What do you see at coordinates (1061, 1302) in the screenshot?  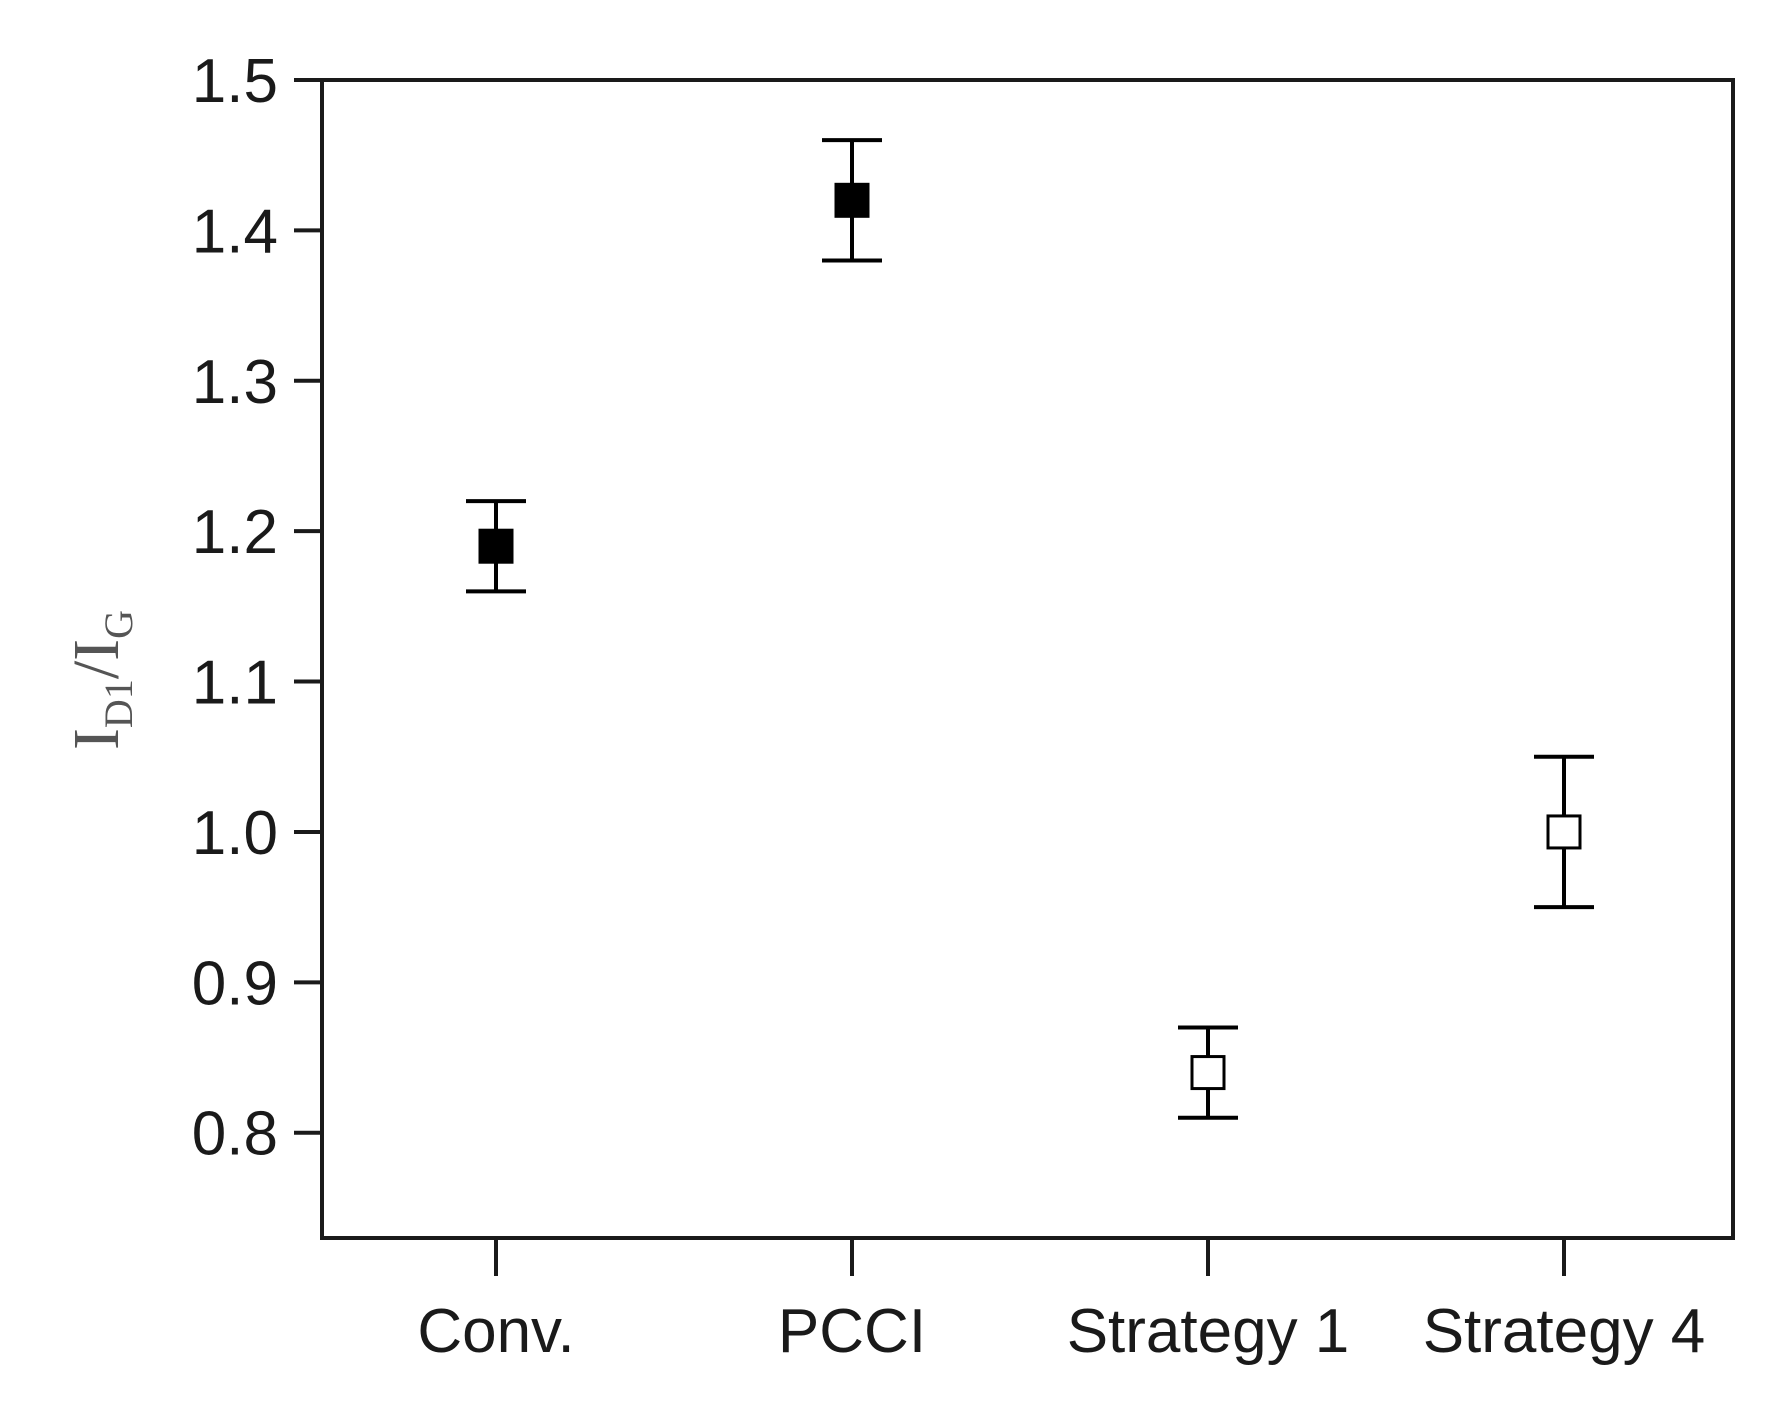 I see `x-axis-ticks: Conv. PCCI Strategy 1 Strategy 4` at bounding box center [1061, 1302].